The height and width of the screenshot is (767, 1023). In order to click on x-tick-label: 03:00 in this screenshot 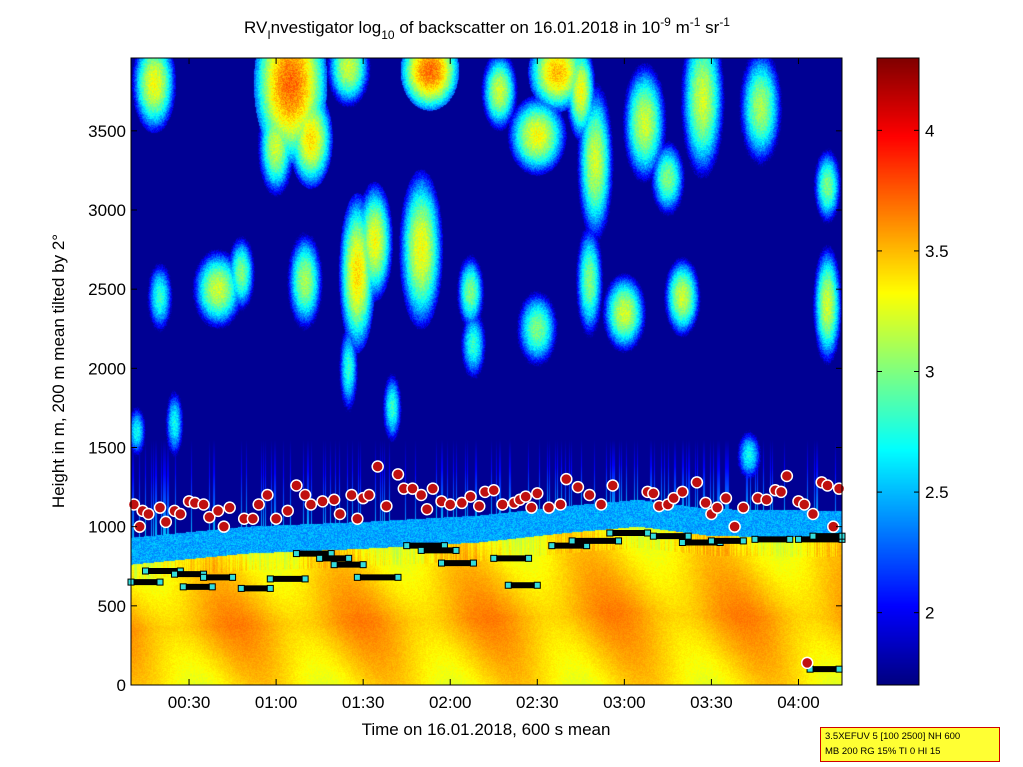, I will do `click(624, 702)`.